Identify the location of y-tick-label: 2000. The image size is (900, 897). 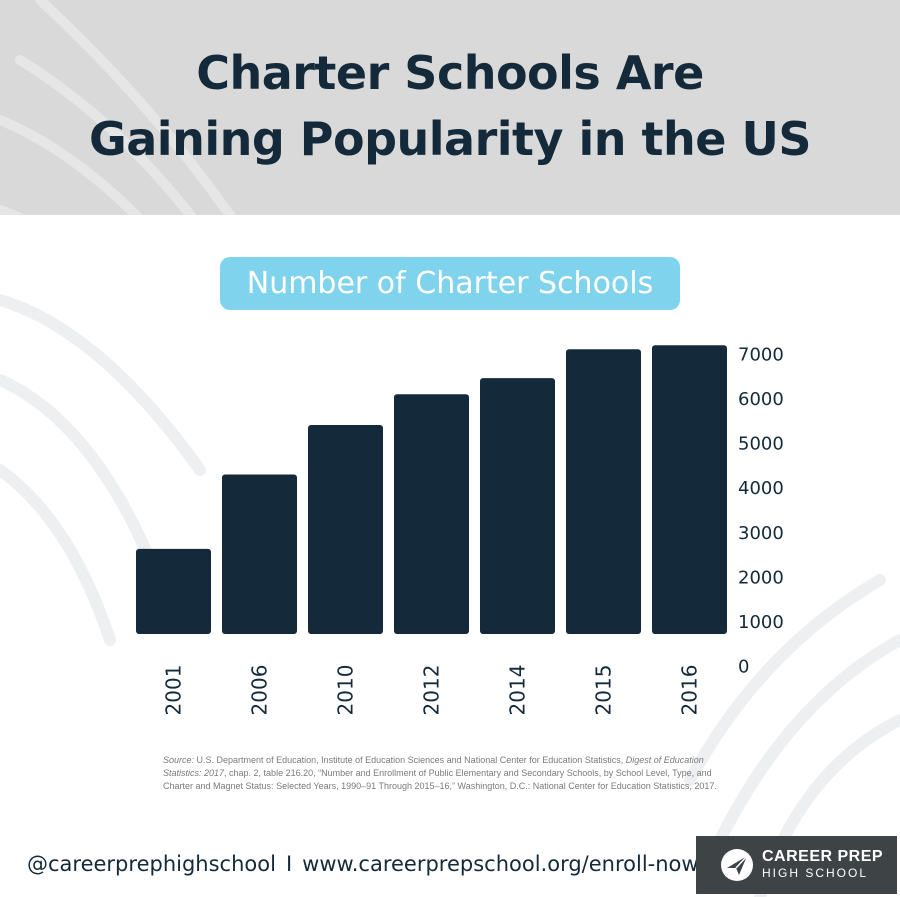
(761, 577).